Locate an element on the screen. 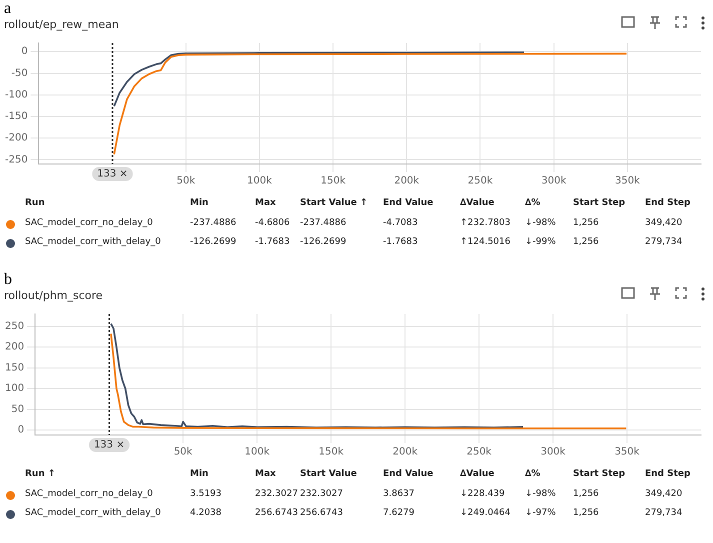  text: -4.7083 is located at coordinates (400, 223).